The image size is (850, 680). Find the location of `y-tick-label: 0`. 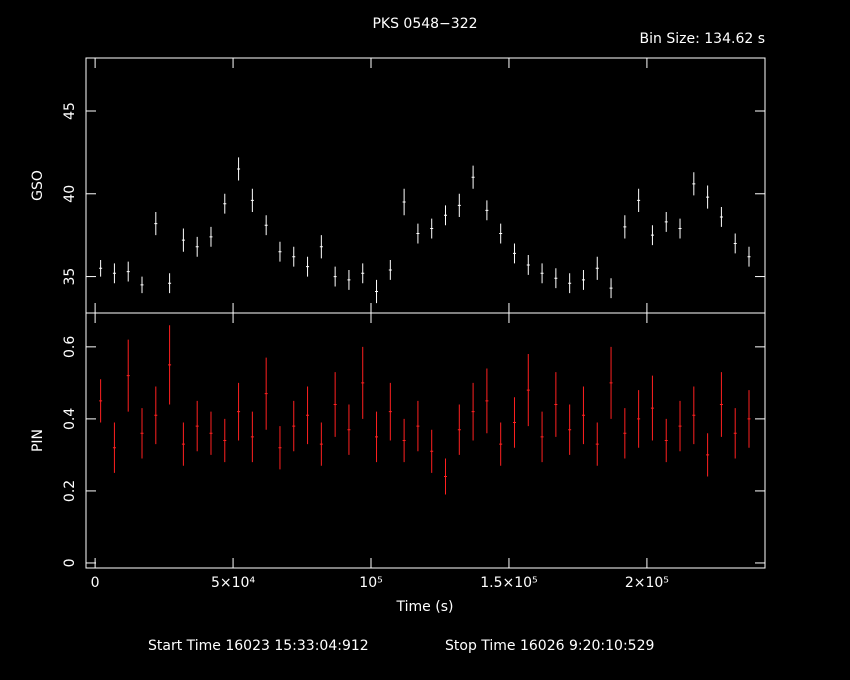

y-tick-label: 0 is located at coordinates (70, 562).